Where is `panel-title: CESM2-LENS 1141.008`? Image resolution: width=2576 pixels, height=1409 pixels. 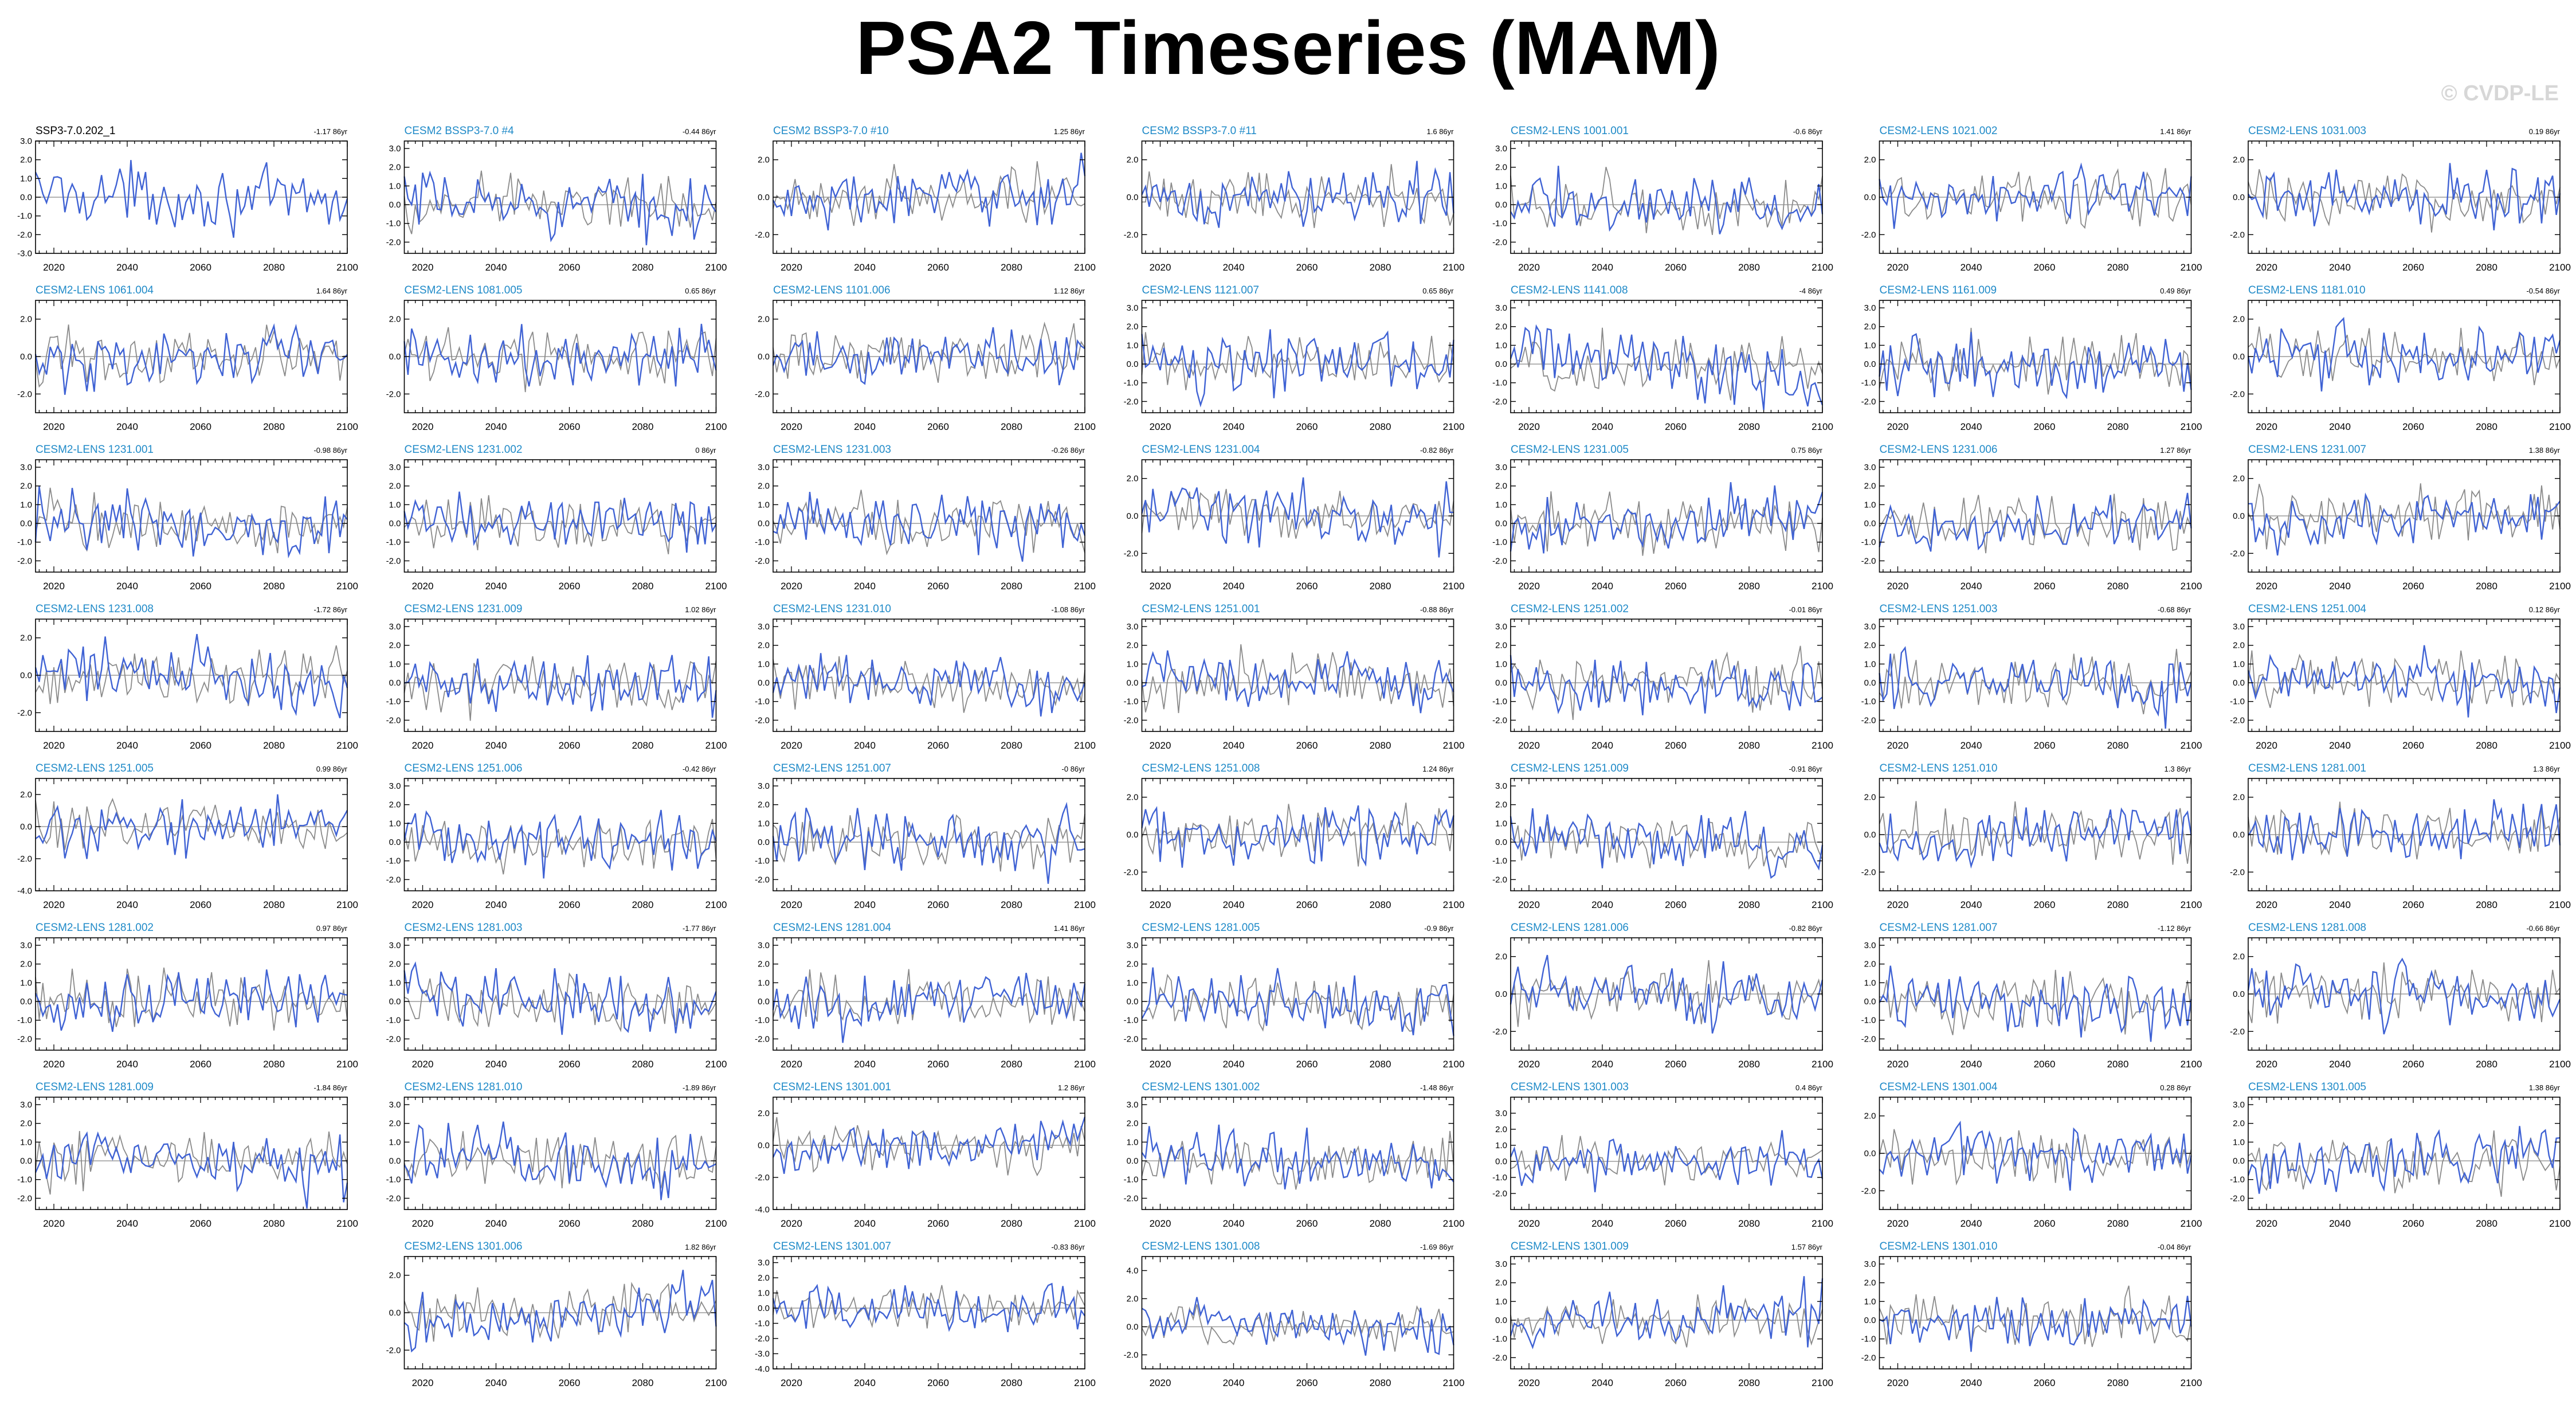 panel-title: CESM2-LENS 1141.008 is located at coordinates (1569, 290).